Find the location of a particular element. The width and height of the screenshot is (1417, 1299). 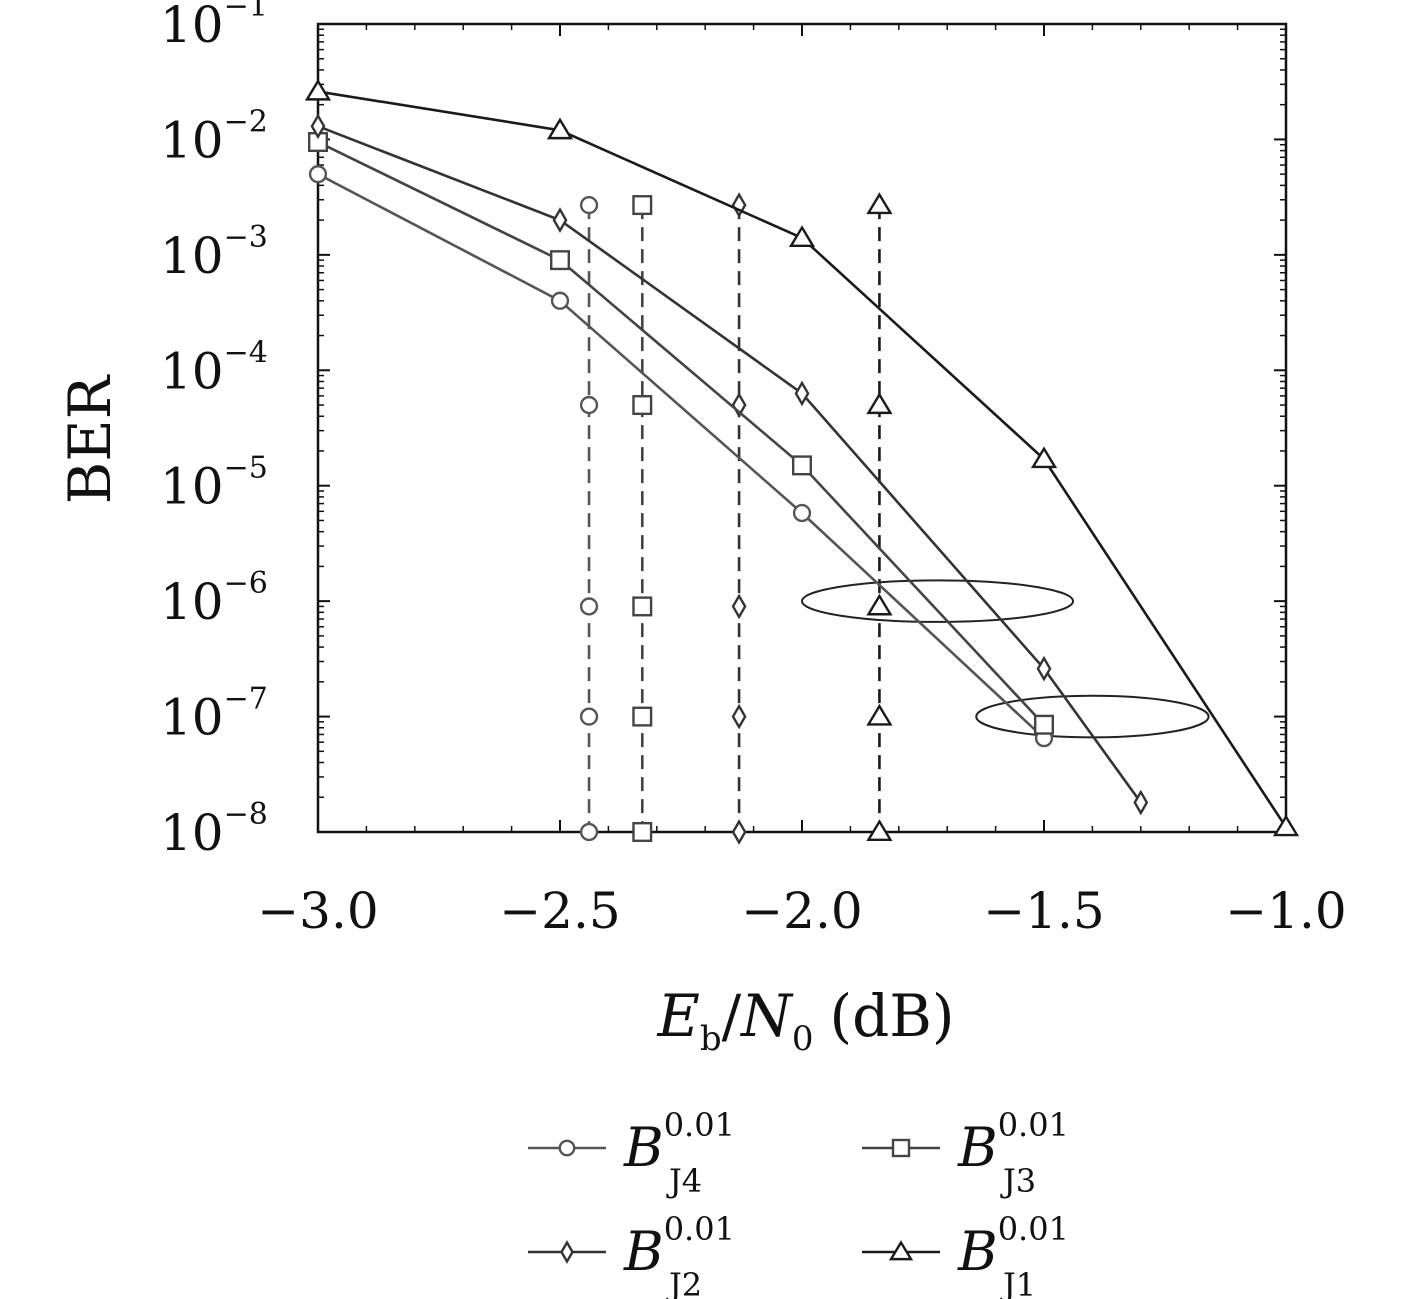

legend-item-j2: B0.01 J2 is located at coordinates (631, 1254).